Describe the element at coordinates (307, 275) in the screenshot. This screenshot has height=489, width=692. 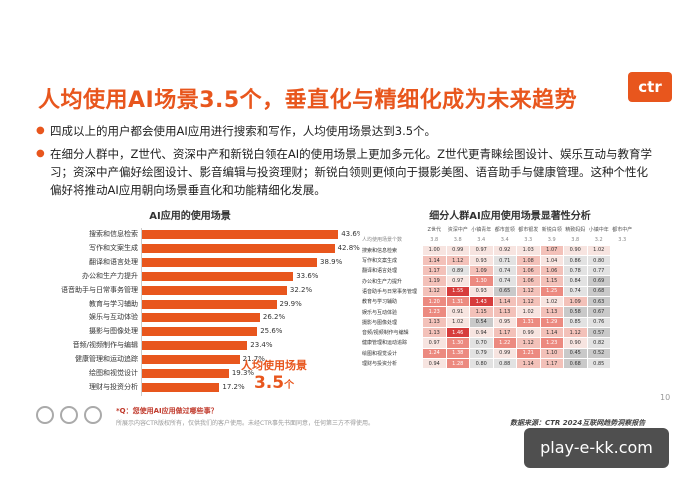
I see `bar-value-label: 33.6%` at that location.